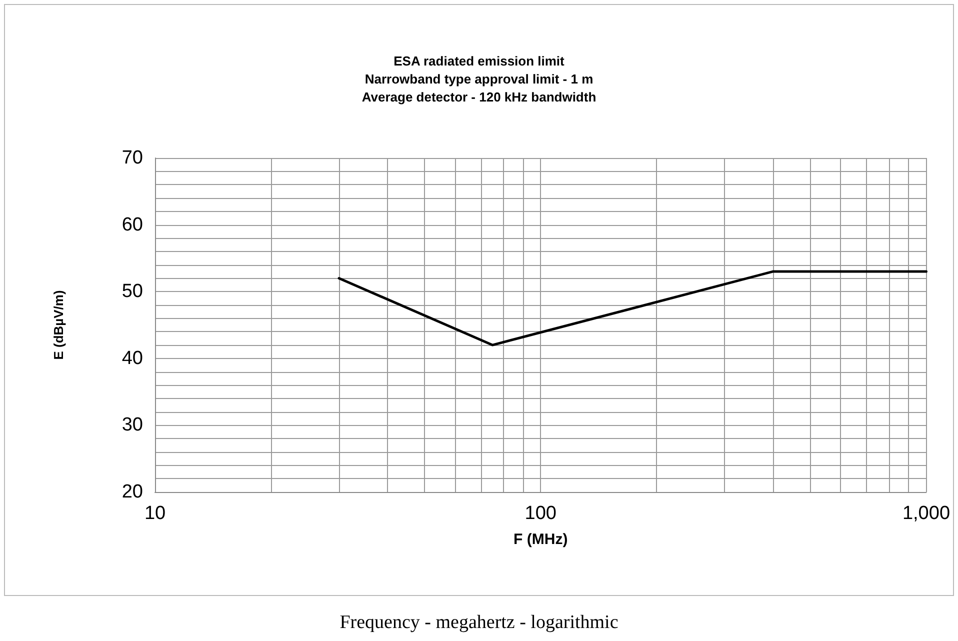 This screenshot has height=641, width=958. I want to click on x-tick-label: 10, so click(155, 513).